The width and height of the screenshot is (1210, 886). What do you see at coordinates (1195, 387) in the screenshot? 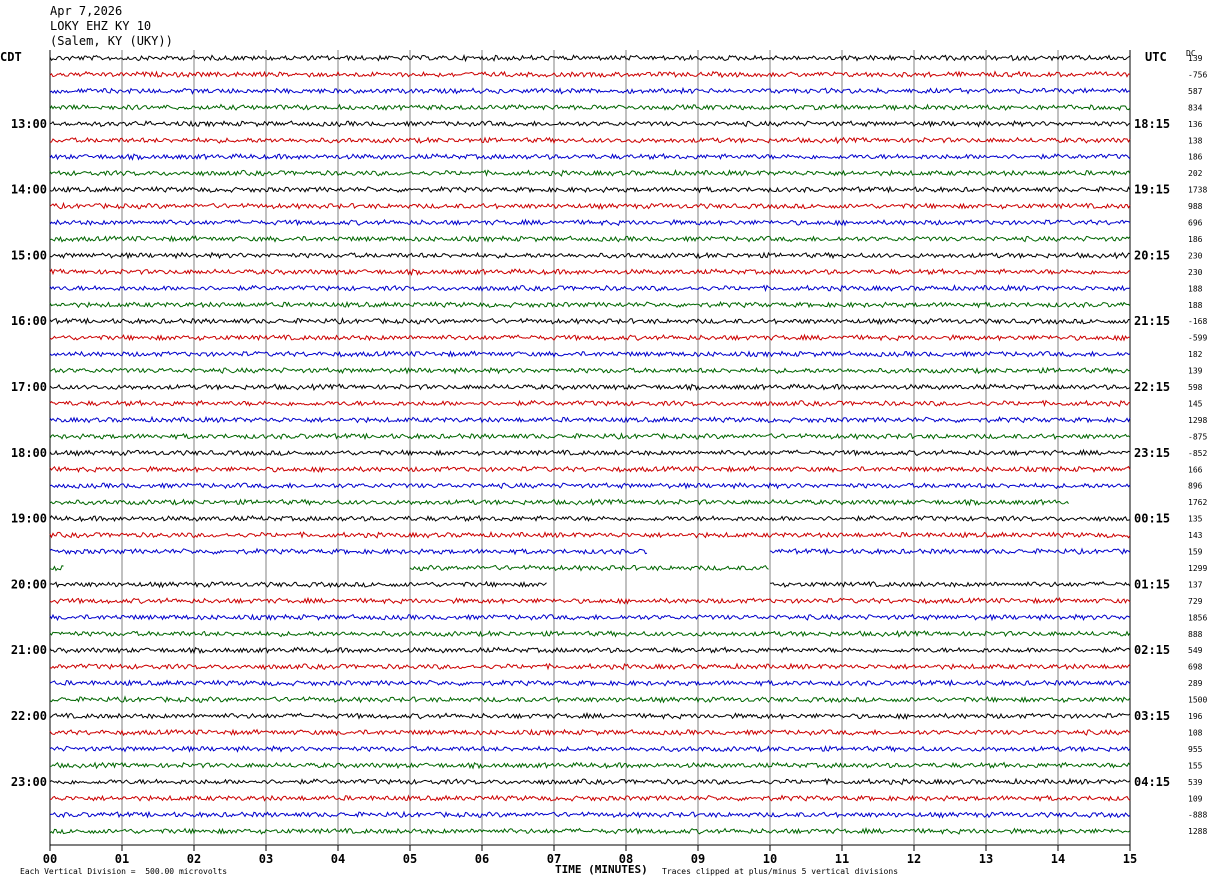
I see `dc-offset-label: 598` at bounding box center [1195, 387].